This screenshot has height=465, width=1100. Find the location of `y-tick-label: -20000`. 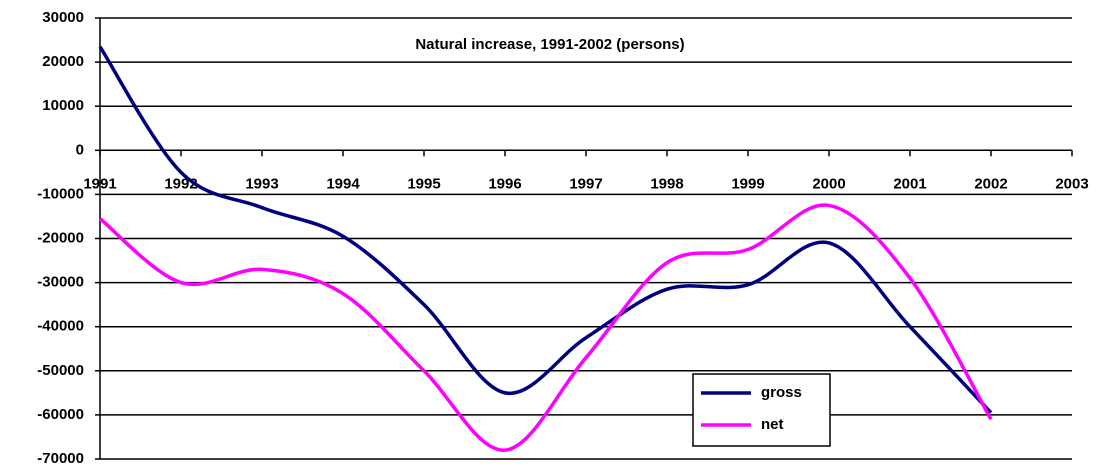

y-tick-label: -20000 is located at coordinates (60, 237).